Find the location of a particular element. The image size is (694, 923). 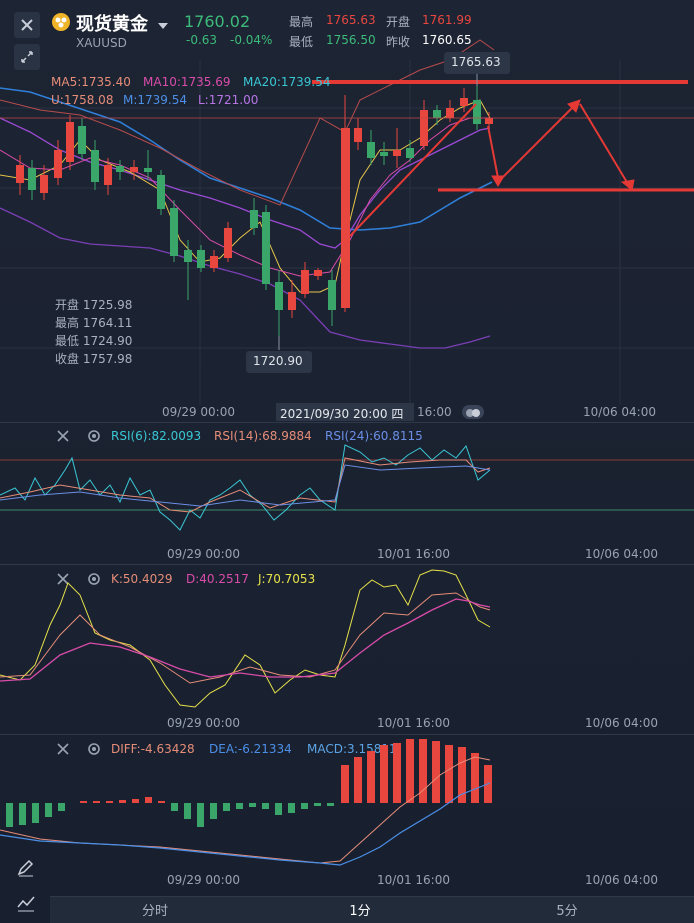

collapse-icon is located at coordinates (27, 57).